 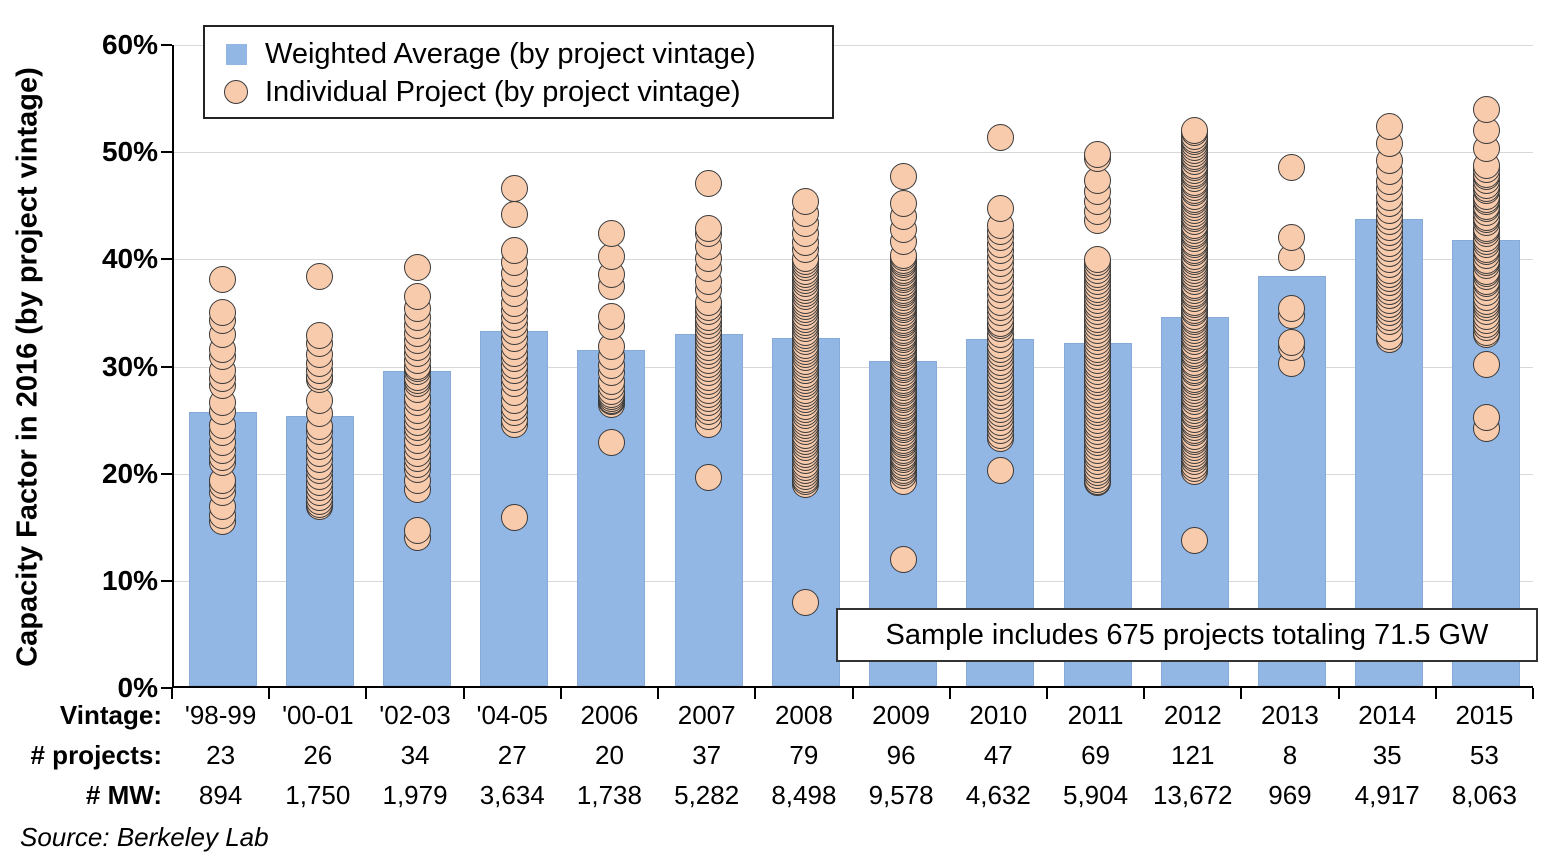 What do you see at coordinates (1290, 755) in the screenshot?
I see `num-projects-value: 8` at bounding box center [1290, 755].